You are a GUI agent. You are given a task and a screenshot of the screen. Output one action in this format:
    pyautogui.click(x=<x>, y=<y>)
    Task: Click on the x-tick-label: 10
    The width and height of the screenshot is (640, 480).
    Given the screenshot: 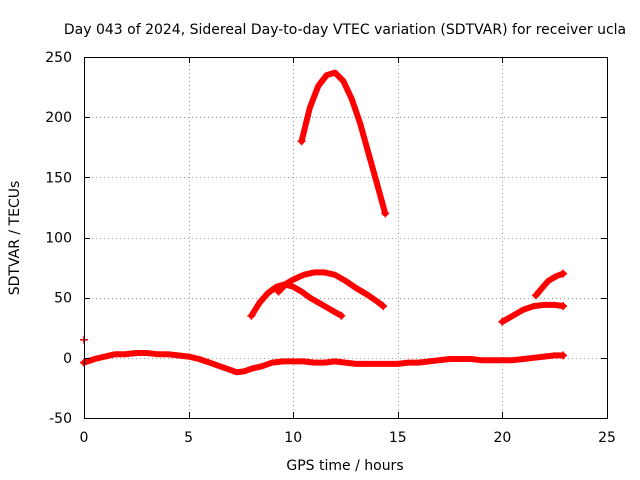 What is the action you would take?
    pyautogui.click(x=293, y=438)
    